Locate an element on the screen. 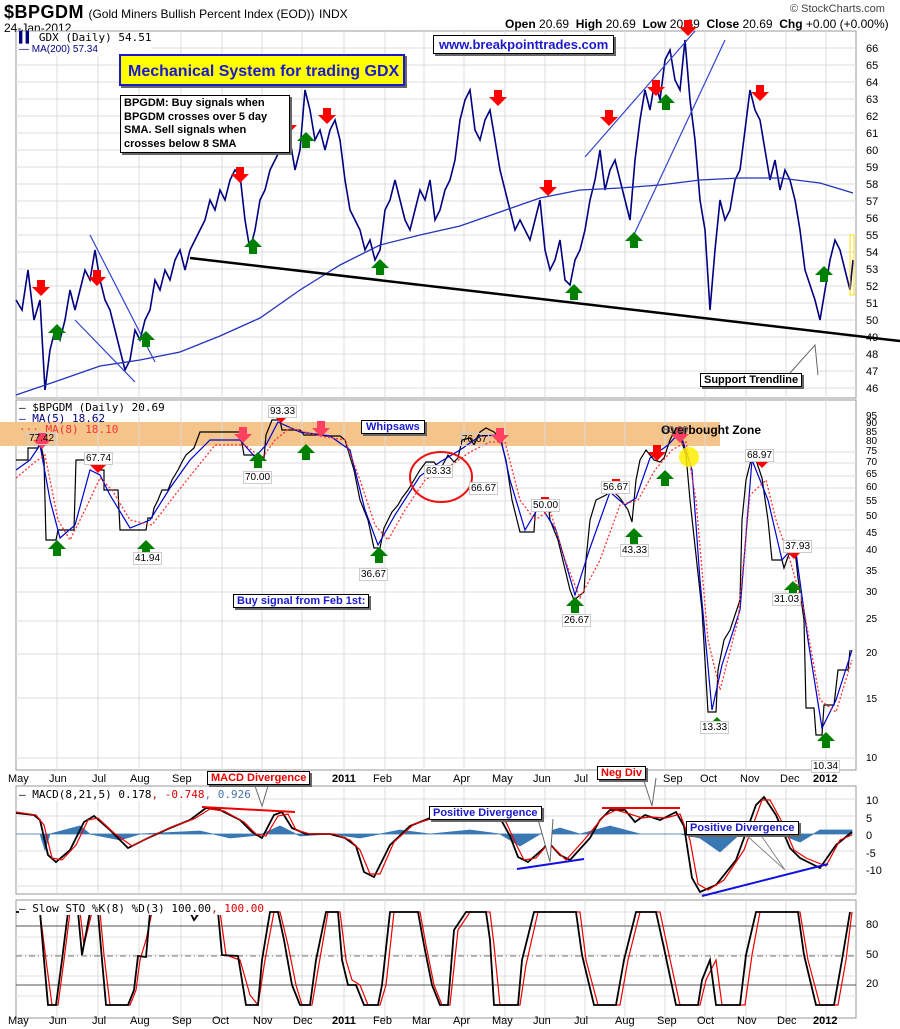  tick: 64 is located at coordinates (872, 83).